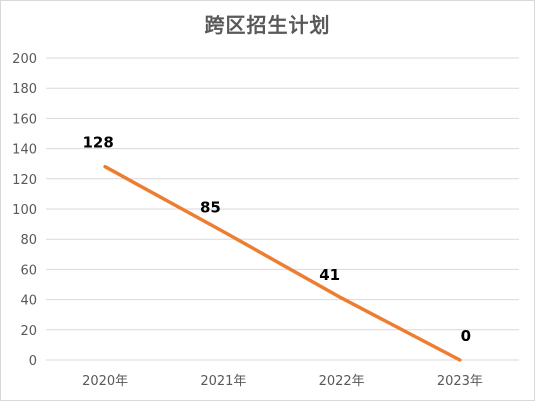  I want to click on y-tick-label: 140, so click(24, 150).